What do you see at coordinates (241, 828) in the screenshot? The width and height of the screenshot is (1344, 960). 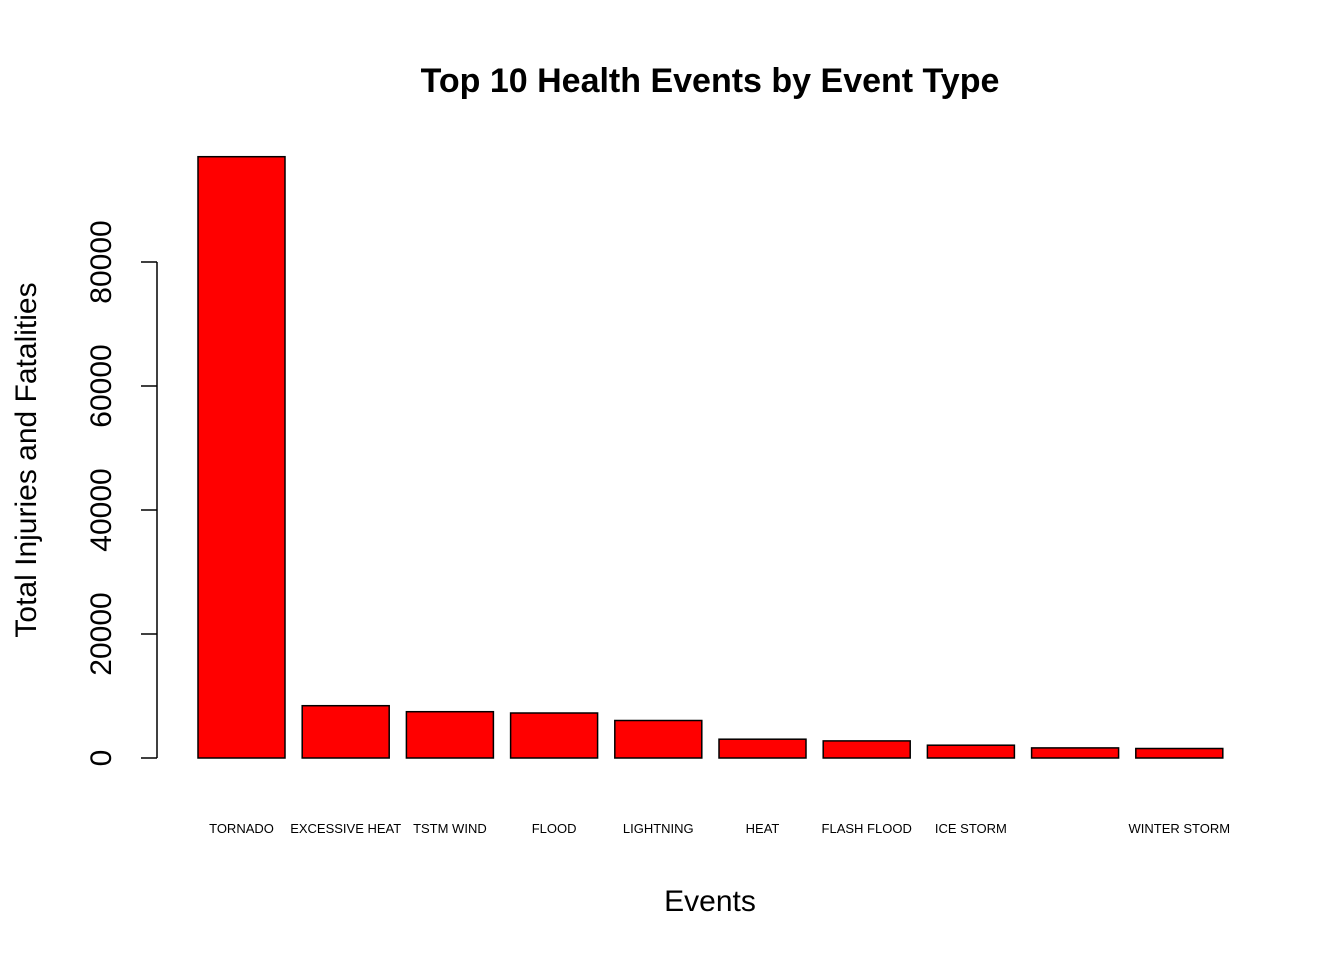 I see `x-tick-label: TORNADO` at bounding box center [241, 828].